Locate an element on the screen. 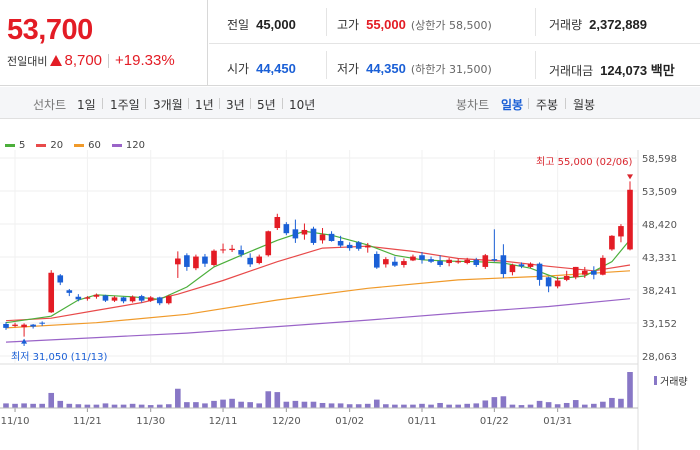  ma60-line is located at coordinates (318, 299).